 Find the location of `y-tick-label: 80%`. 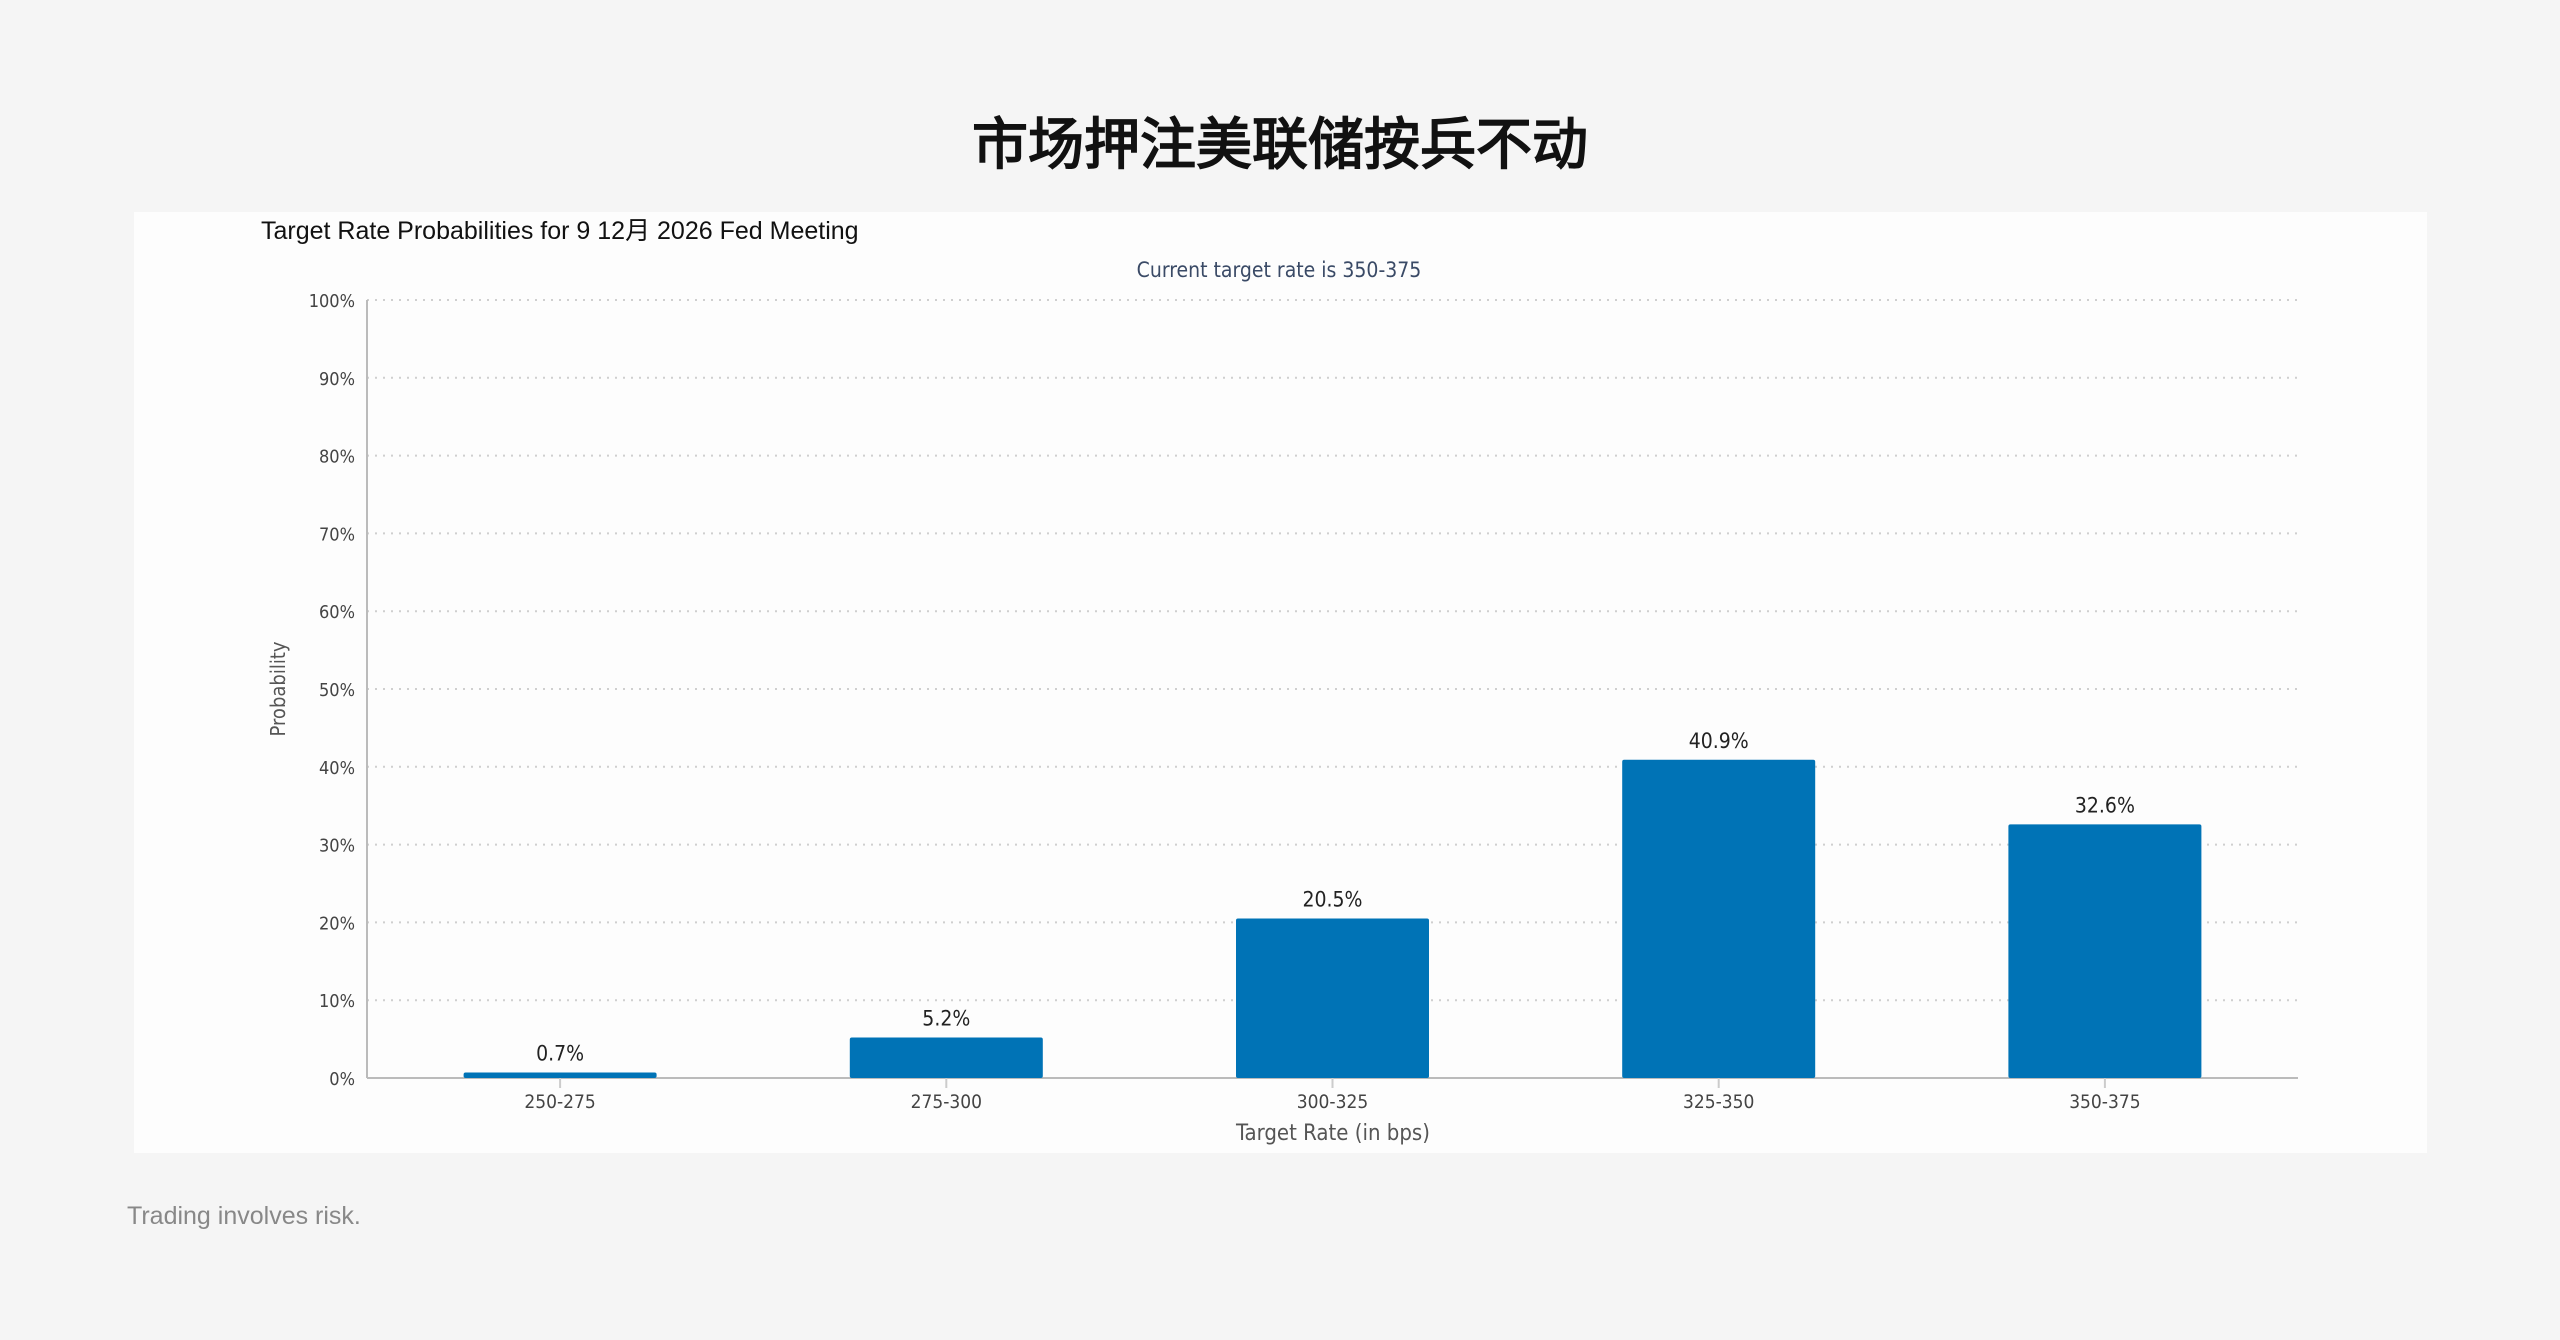

y-tick-label: 80% is located at coordinates (337, 457).